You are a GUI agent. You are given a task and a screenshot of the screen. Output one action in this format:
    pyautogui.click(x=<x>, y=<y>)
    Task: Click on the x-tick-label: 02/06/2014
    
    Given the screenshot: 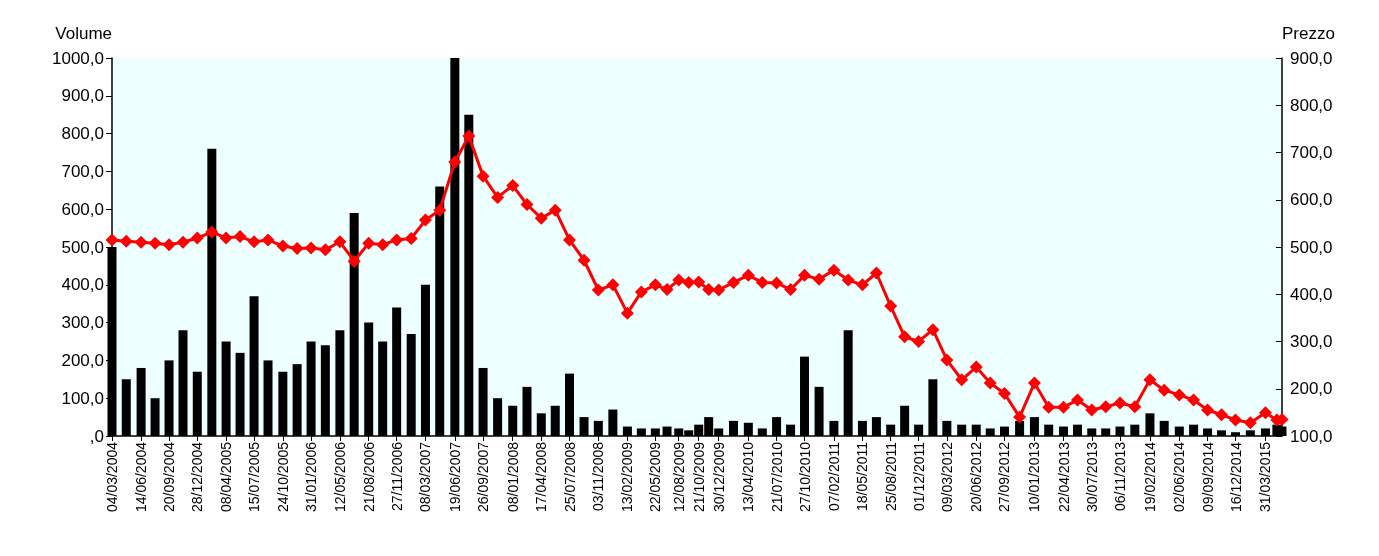 What is the action you would take?
    pyautogui.click(x=1179, y=477)
    